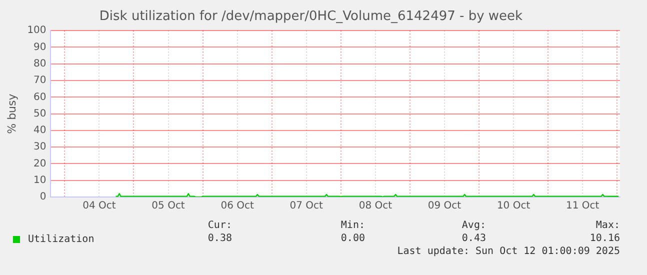 The width and height of the screenshot is (647, 275). What do you see at coordinates (237, 206) in the screenshot?
I see `x-tick-label: 06 Oct` at bounding box center [237, 206].